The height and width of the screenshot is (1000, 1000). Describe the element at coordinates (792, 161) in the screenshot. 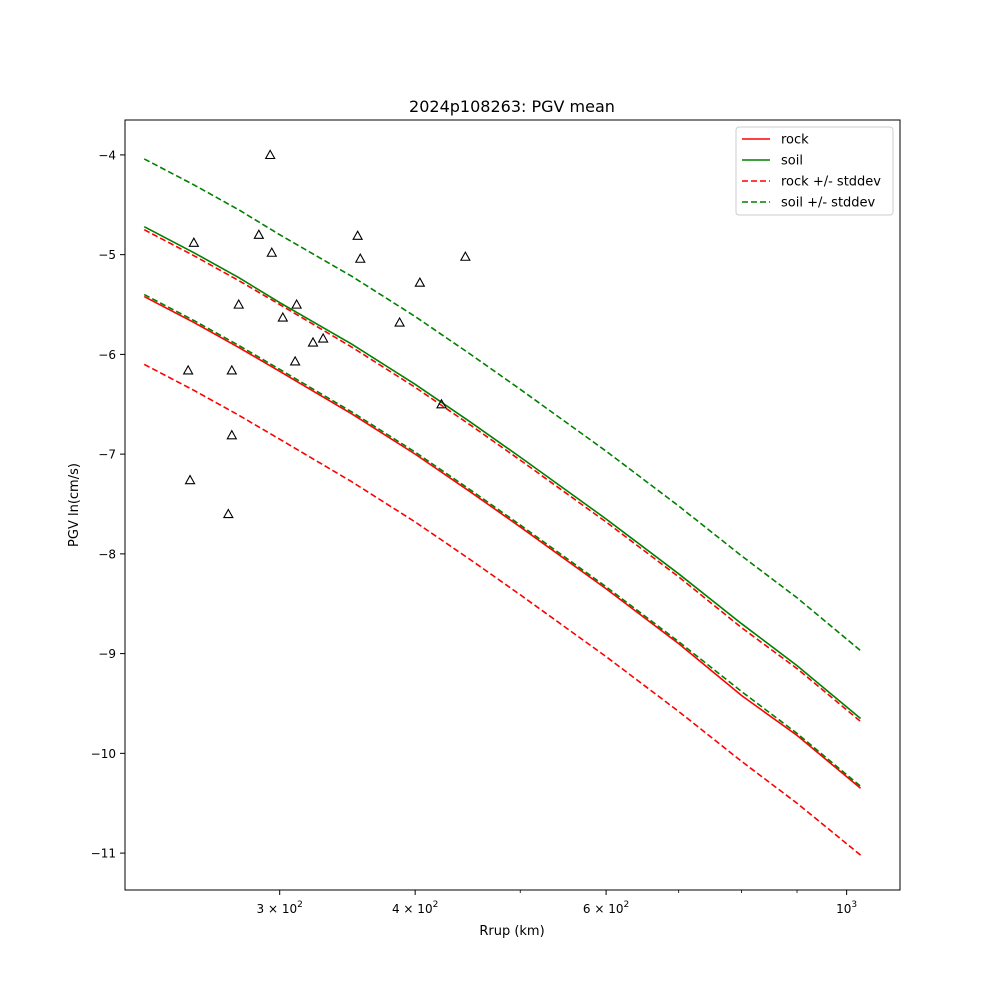

I see `legend-label: soil` at that location.